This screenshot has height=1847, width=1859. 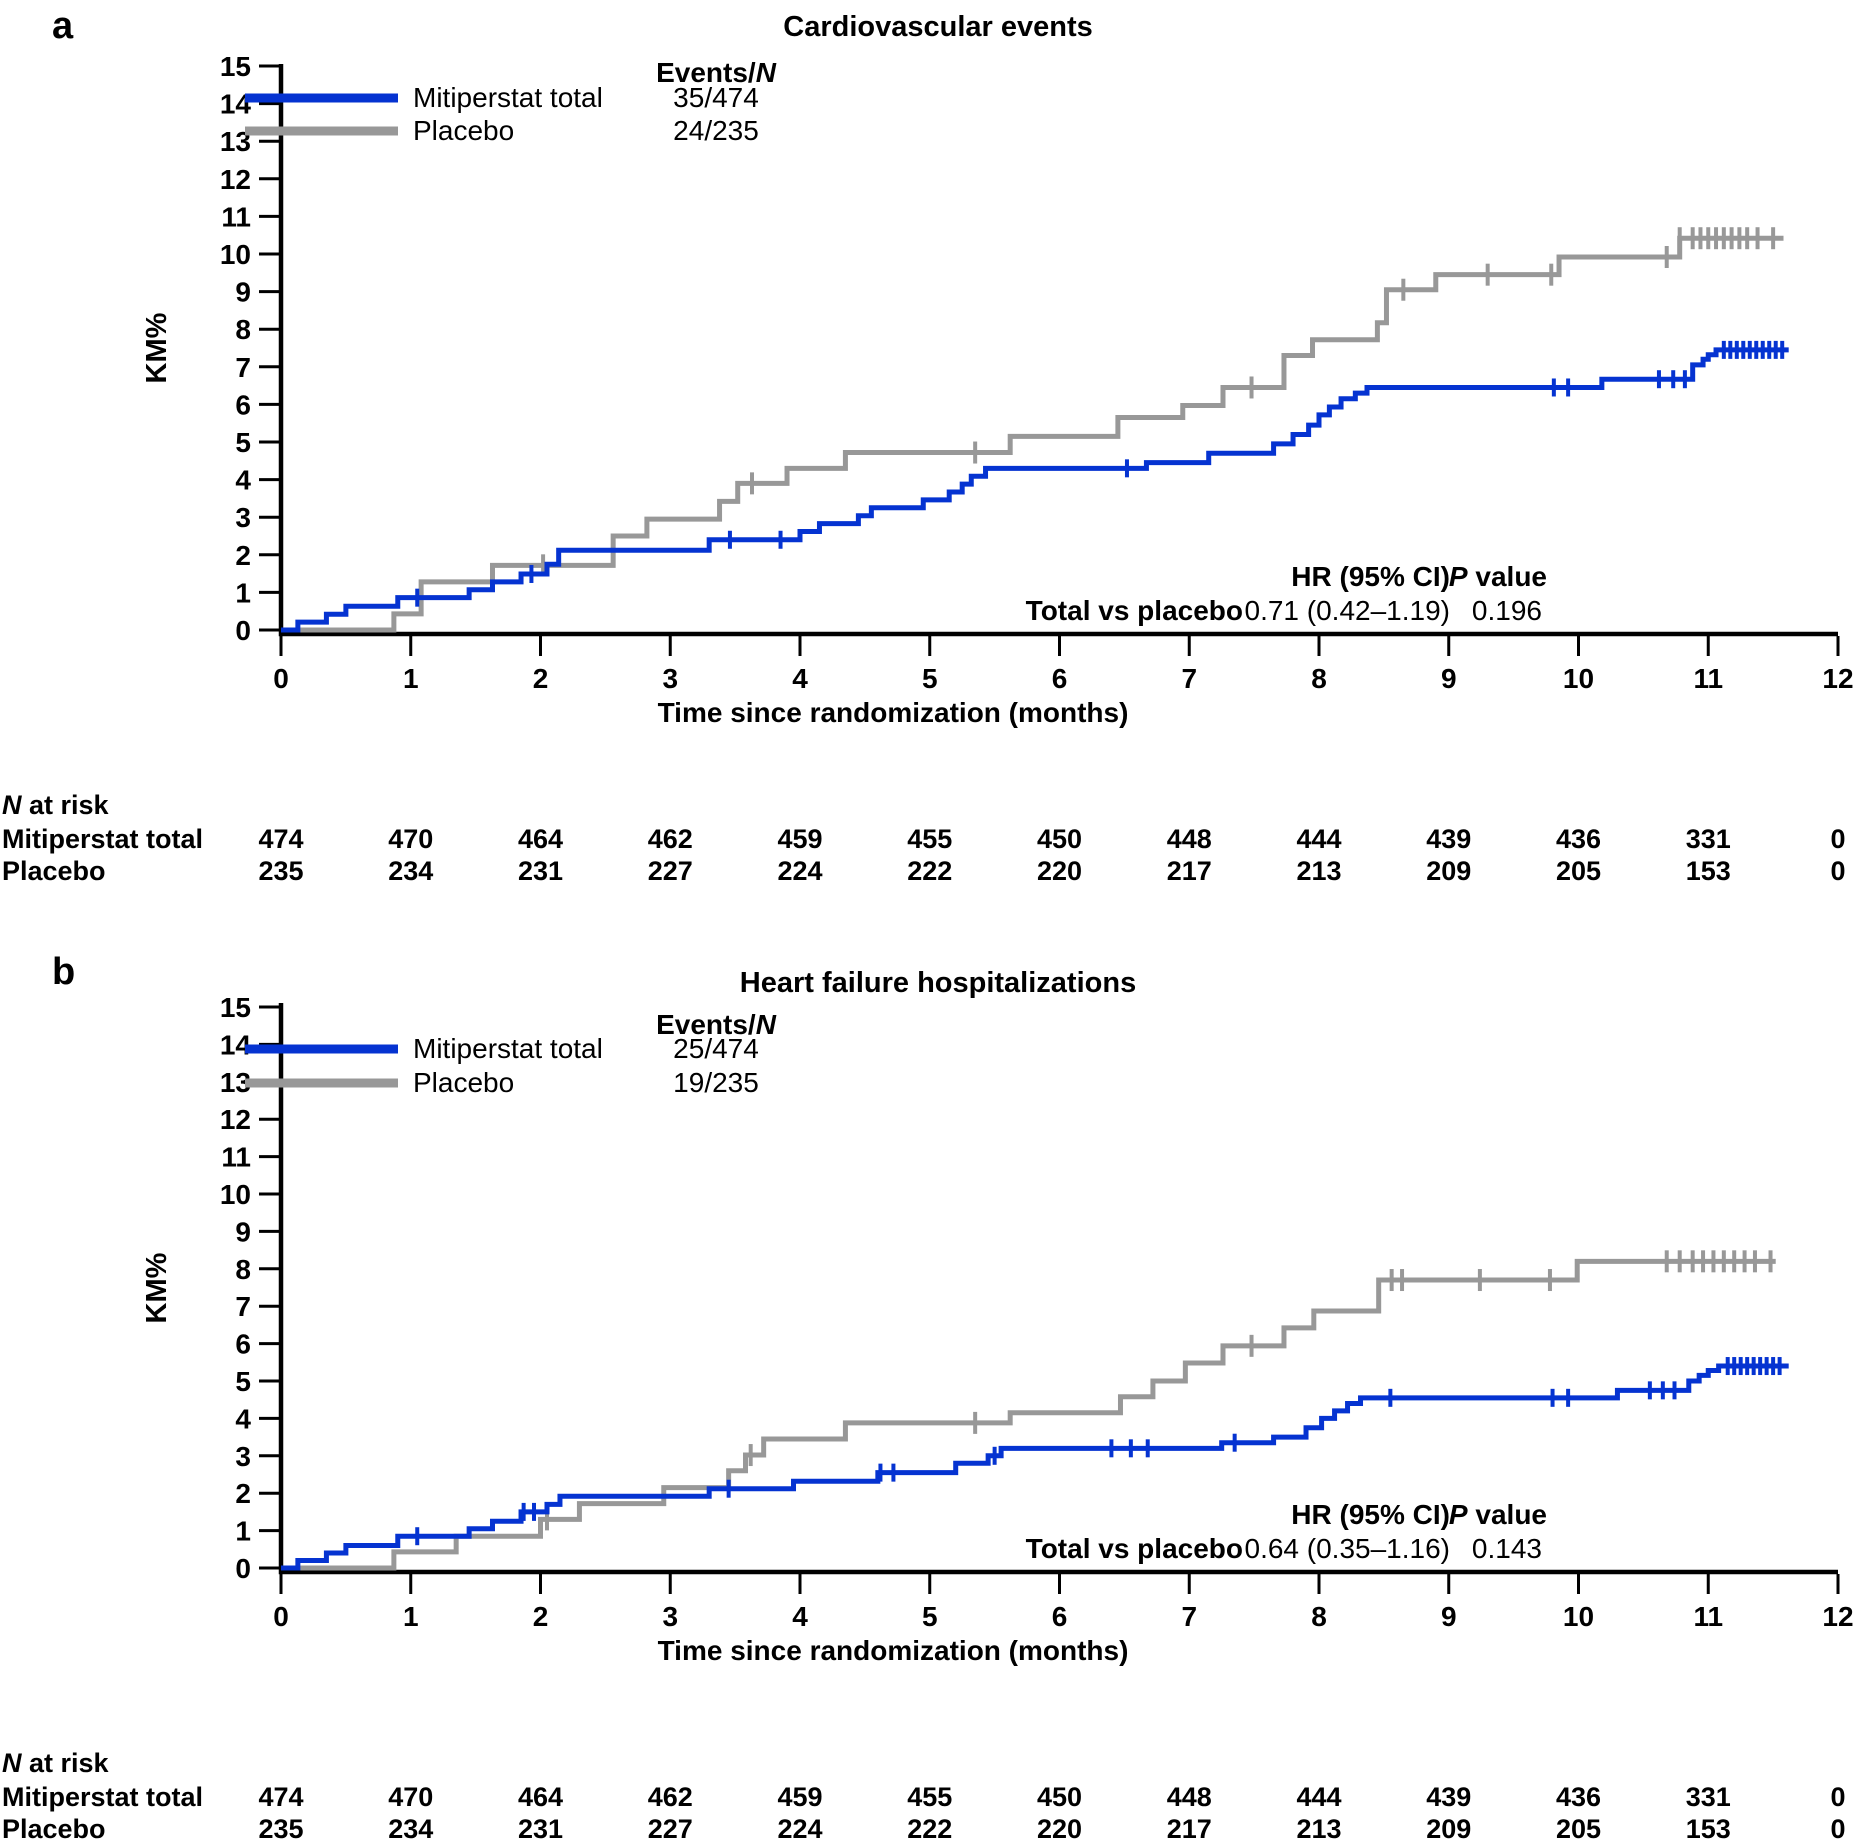 I want to click on risk-value-b: 331, so click(x=1708, y=1797).